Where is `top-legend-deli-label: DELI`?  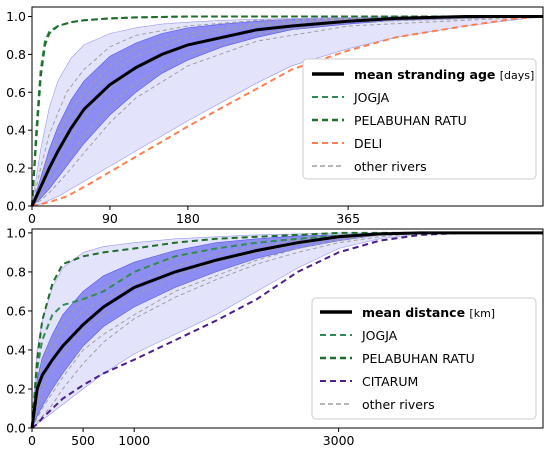 top-legend-deli-label: DELI is located at coordinates (368, 143).